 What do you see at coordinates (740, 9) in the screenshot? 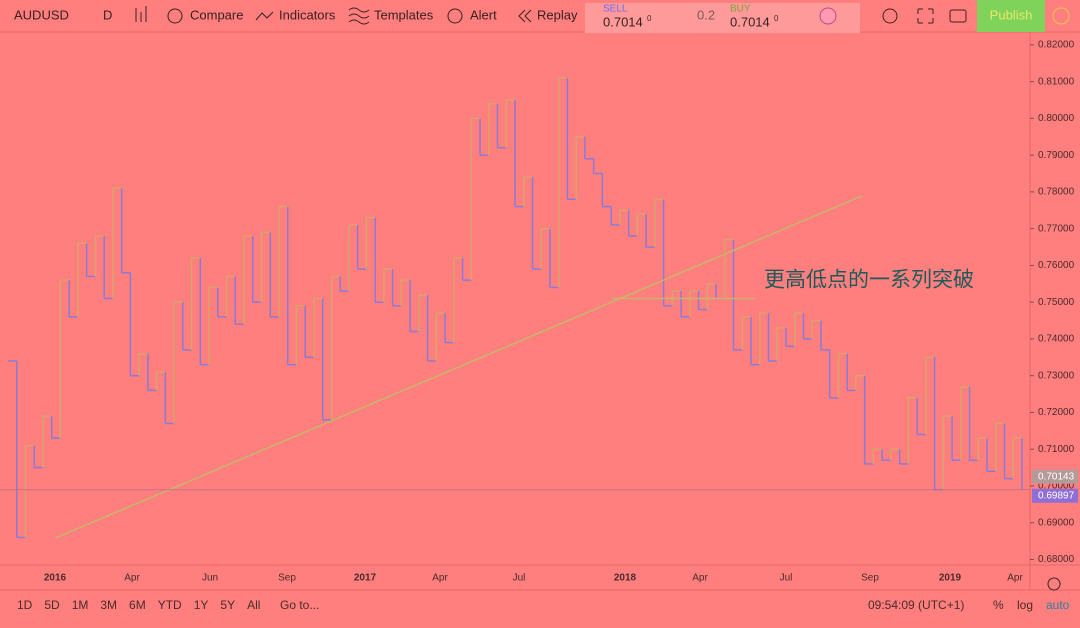
I see `buy-label: BUY` at bounding box center [740, 9].